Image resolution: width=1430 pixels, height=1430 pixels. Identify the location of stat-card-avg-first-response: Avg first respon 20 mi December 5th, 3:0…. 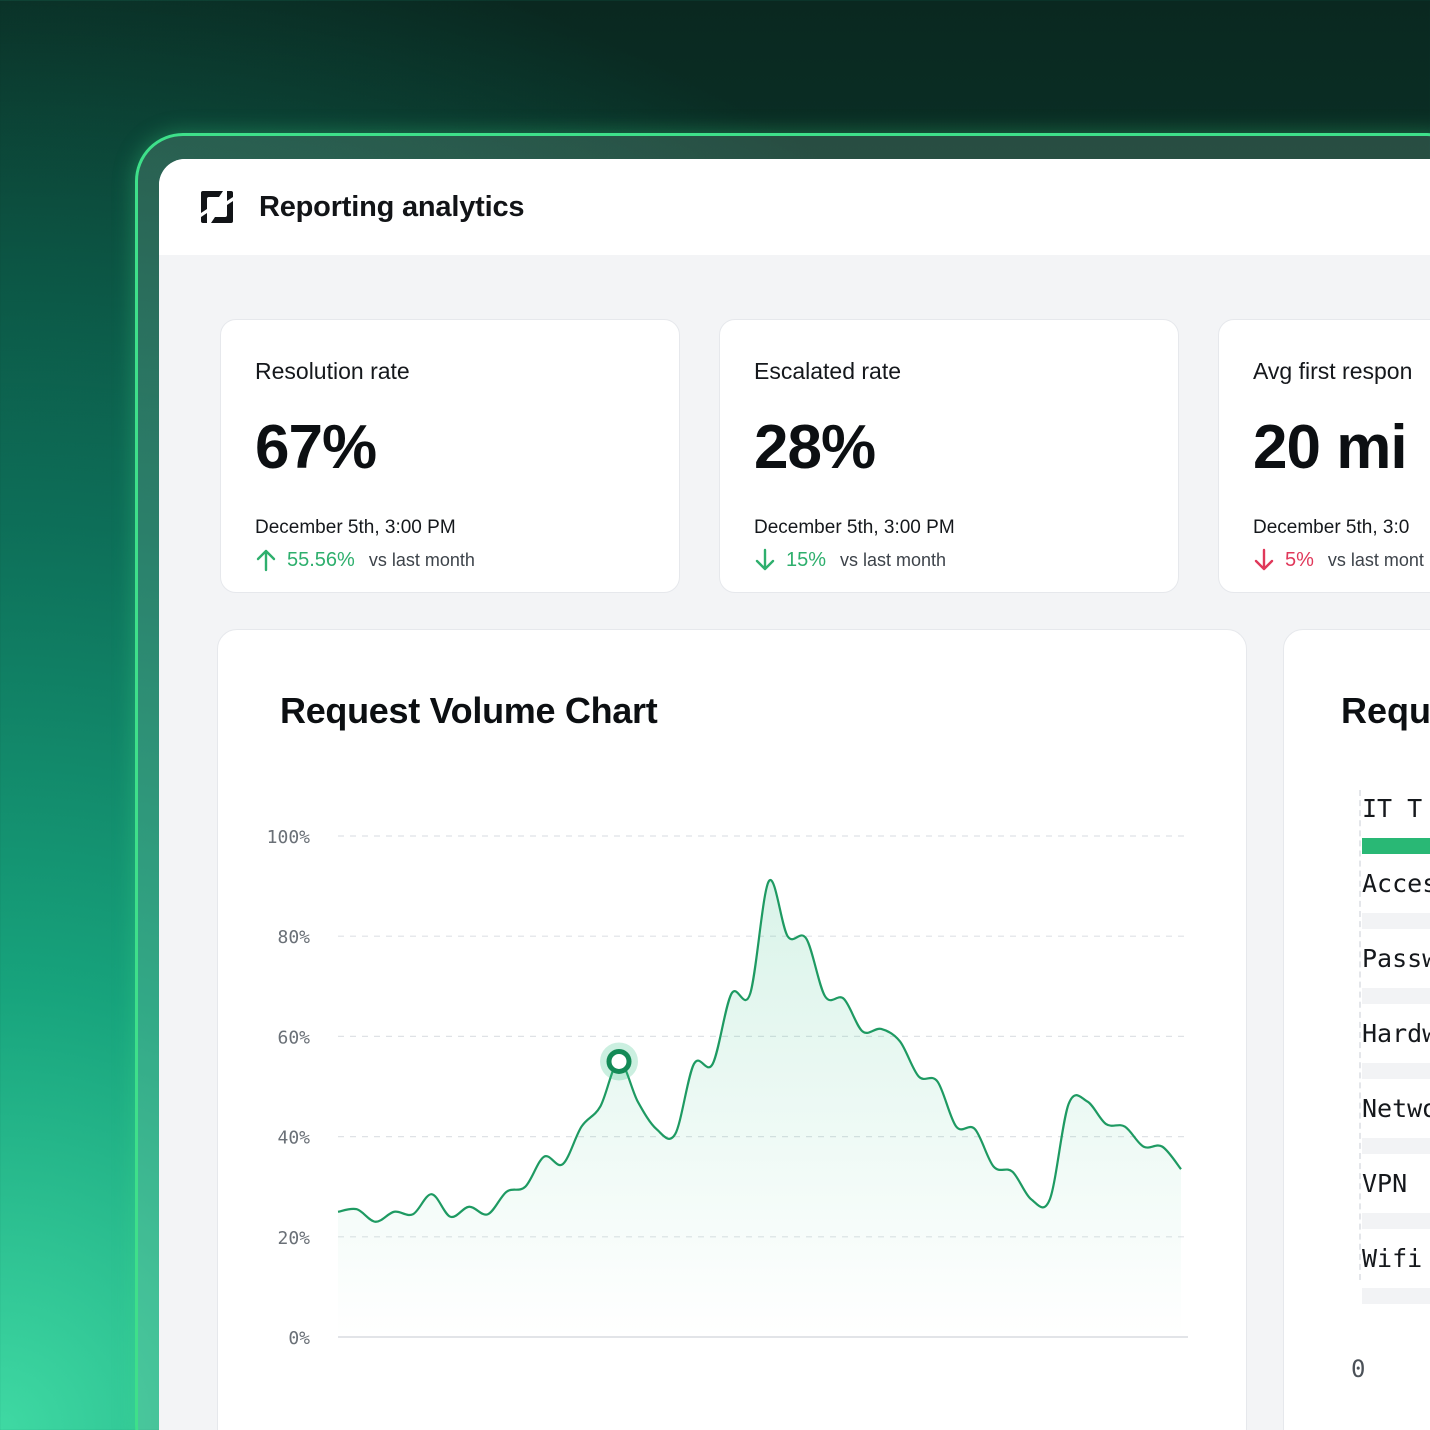
(1324, 456).